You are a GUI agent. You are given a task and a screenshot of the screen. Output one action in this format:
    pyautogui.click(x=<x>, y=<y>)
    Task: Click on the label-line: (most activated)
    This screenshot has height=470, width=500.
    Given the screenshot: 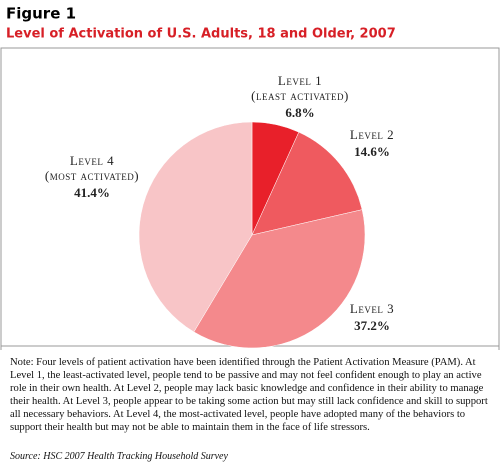 What is the action you would take?
    pyautogui.click(x=92, y=175)
    